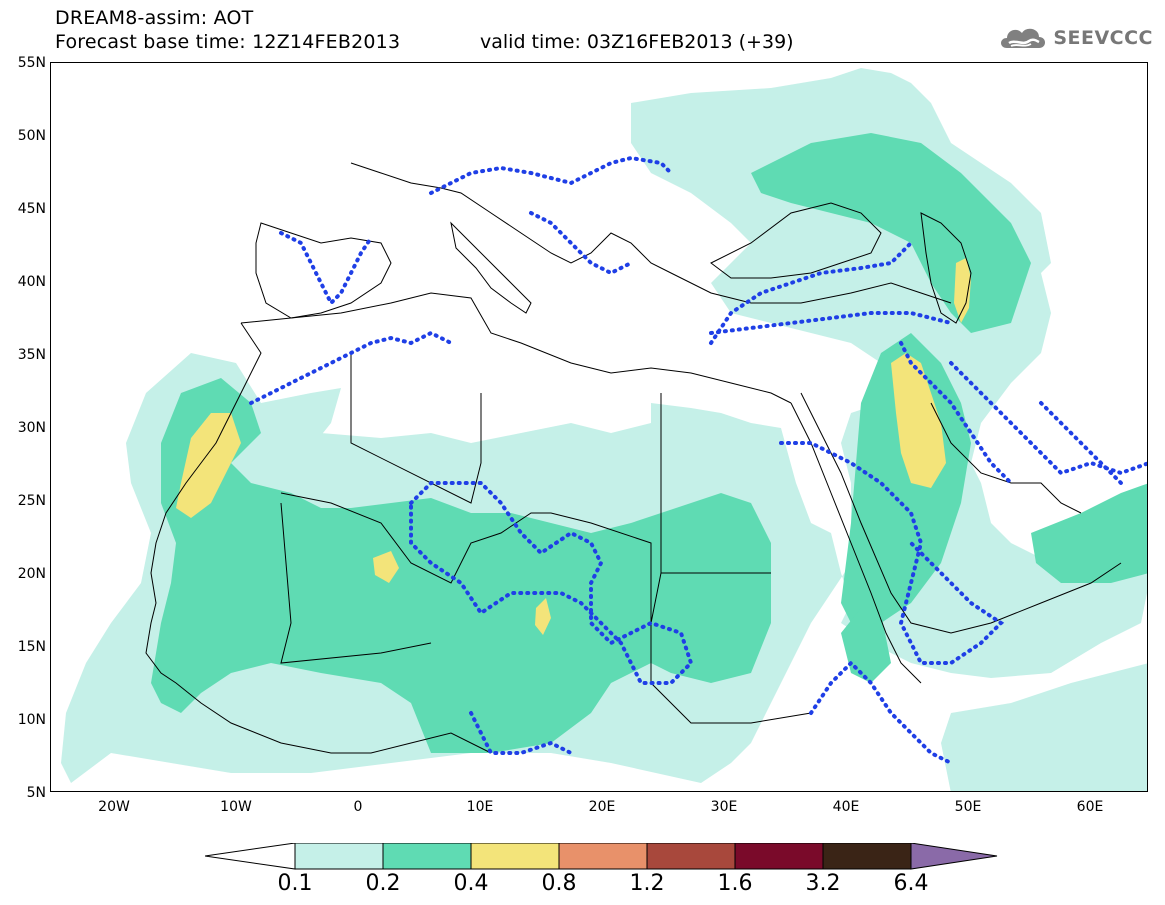  What do you see at coordinates (559, 883) in the screenshot?
I see `colorbar-label-0.8: 0.8` at bounding box center [559, 883].